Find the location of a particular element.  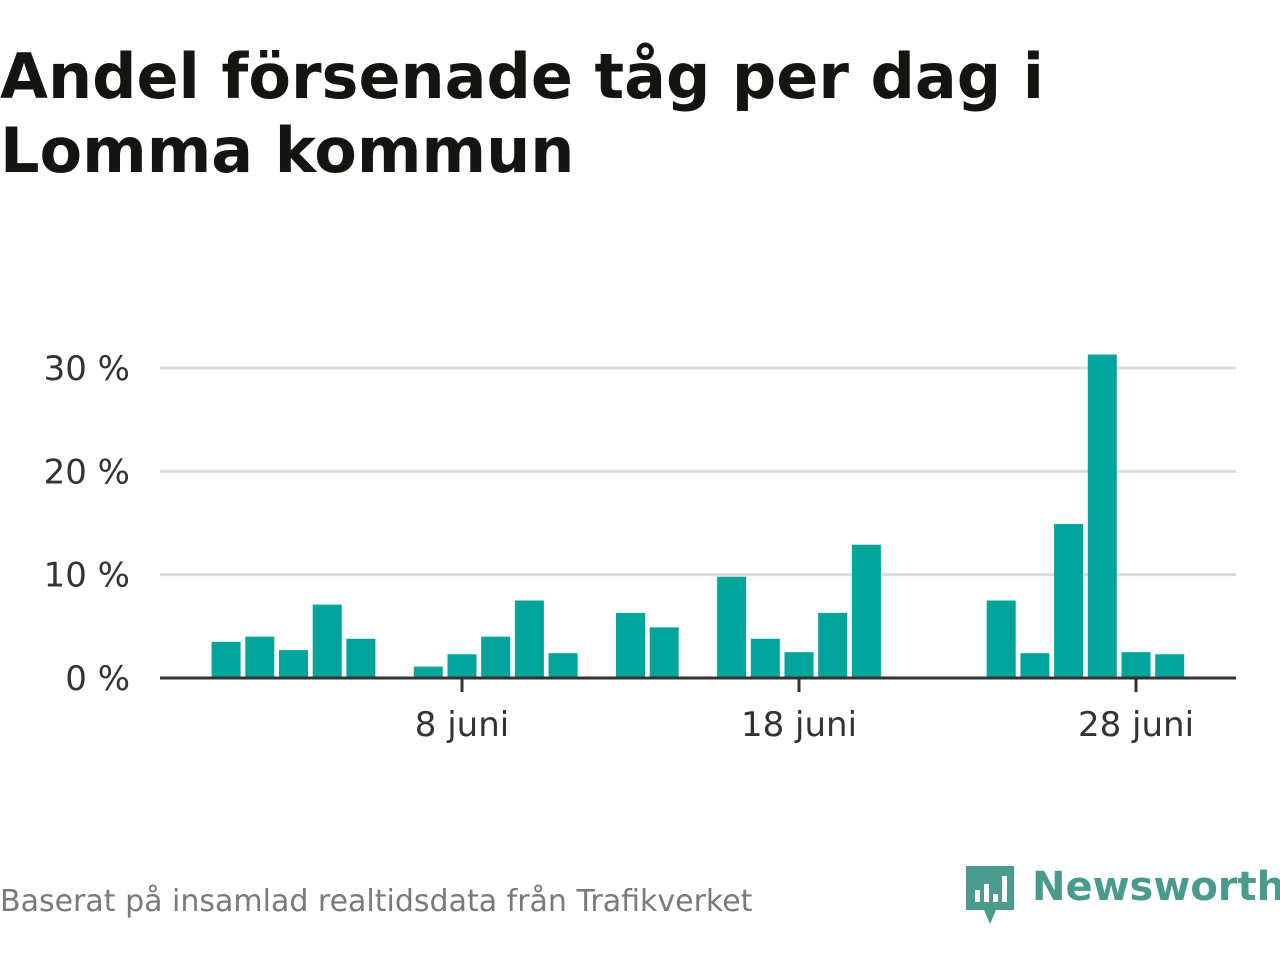

x-axis-ticks: 8 juni 18 juni 28 juni is located at coordinates (804, 711).